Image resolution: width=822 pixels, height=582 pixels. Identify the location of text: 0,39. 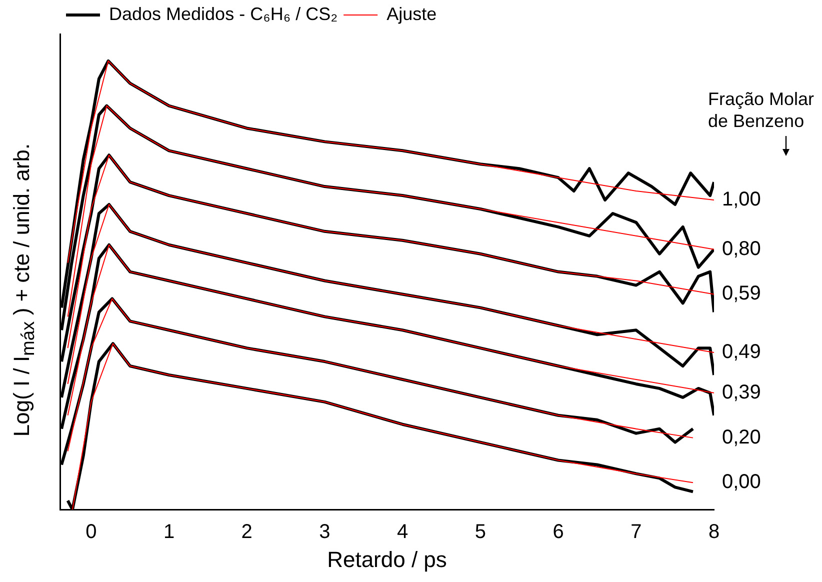
(741, 392).